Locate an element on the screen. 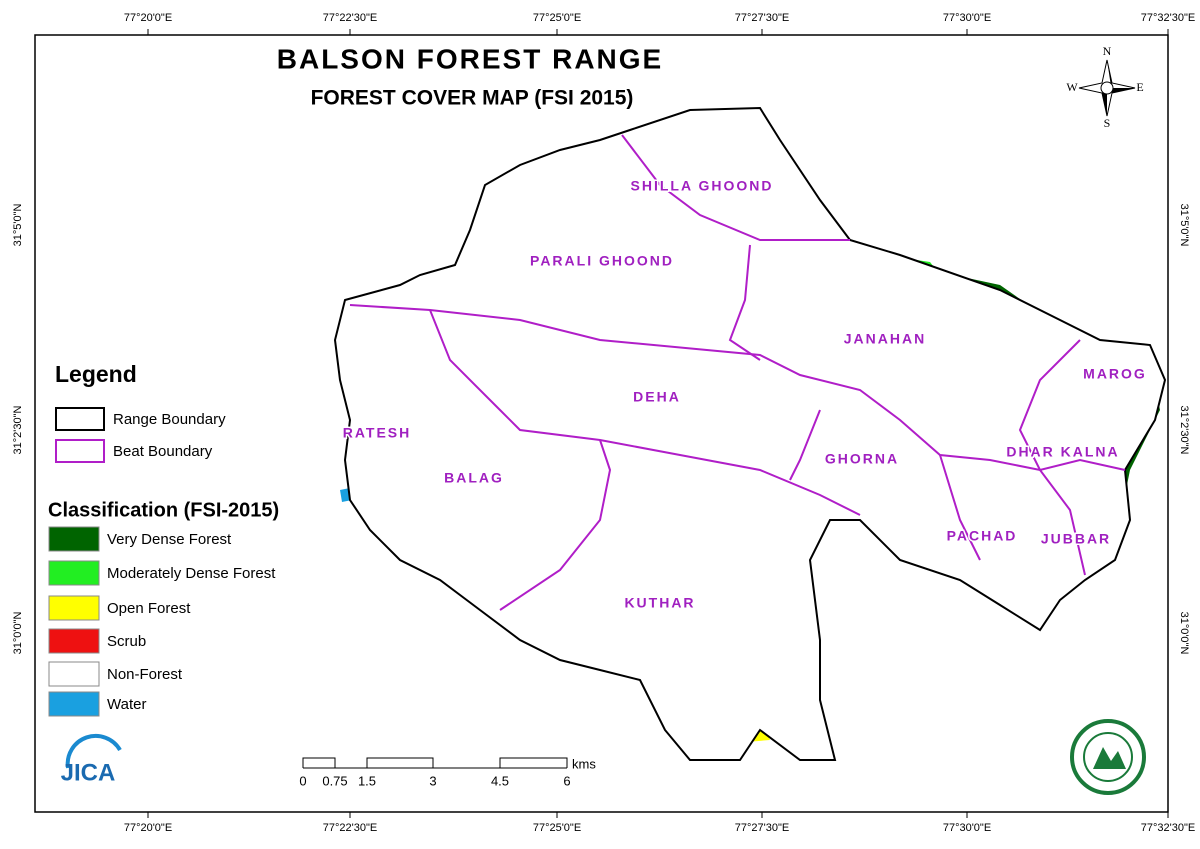 This screenshot has width=1200, height=849. beat-label: JUBBAR is located at coordinates (1076, 539).